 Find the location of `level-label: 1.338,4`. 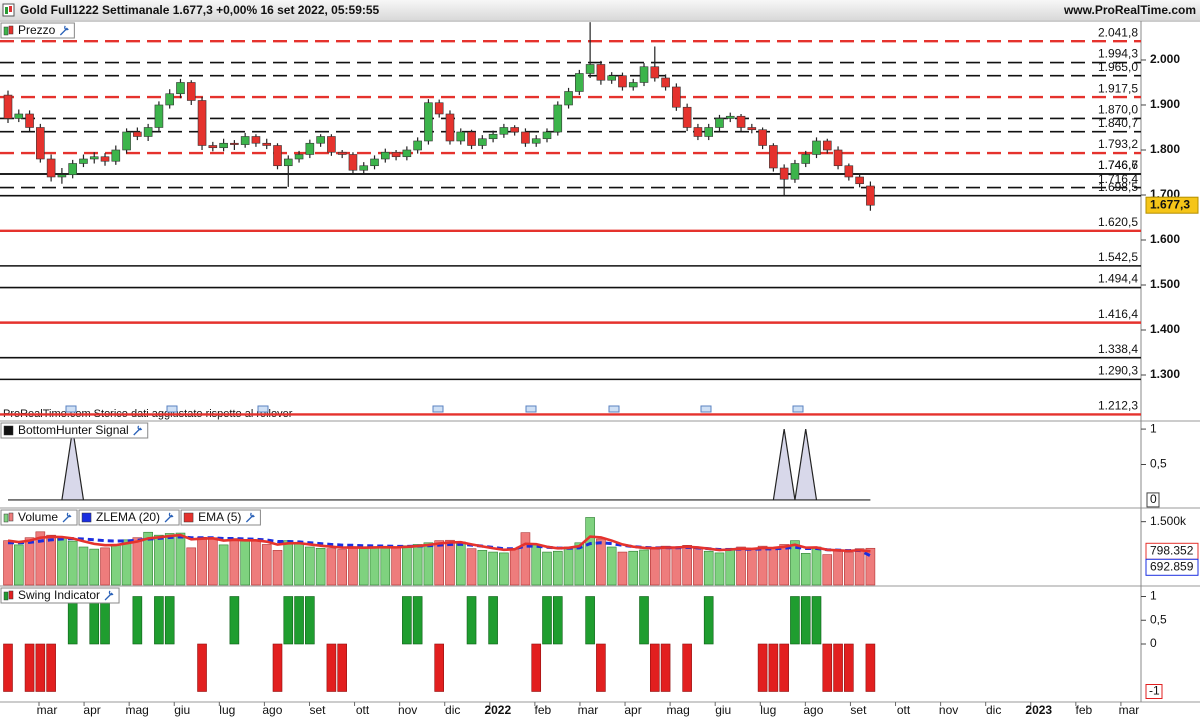

level-label: 1.338,4 is located at coordinates (1118, 349).